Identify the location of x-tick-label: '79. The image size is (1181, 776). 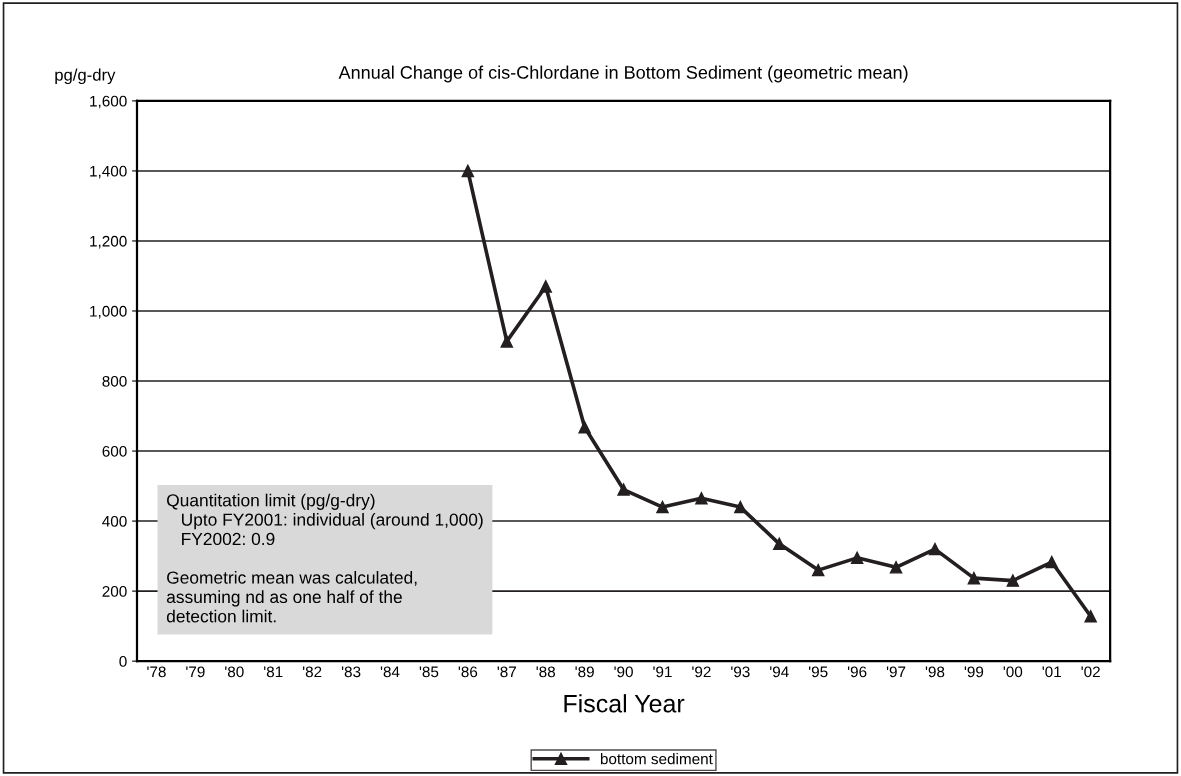
(195, 672).